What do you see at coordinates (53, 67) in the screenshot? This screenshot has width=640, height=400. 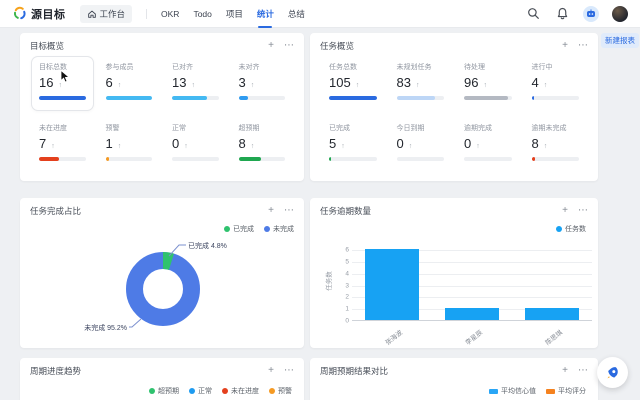 I see `stat-label: 目标总数` at bounding box center [53, 67].